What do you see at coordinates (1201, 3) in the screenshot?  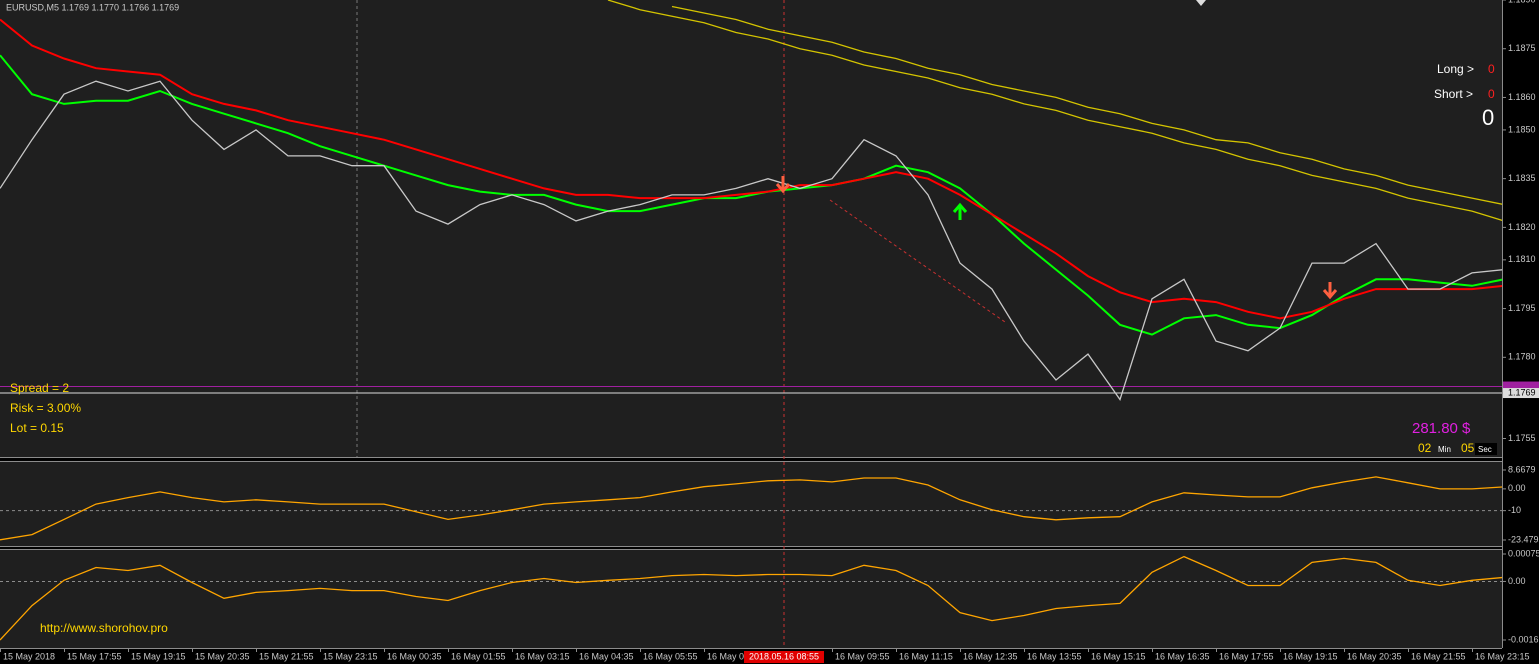 I see `shift-marker` at bounding box center [1201, 3].